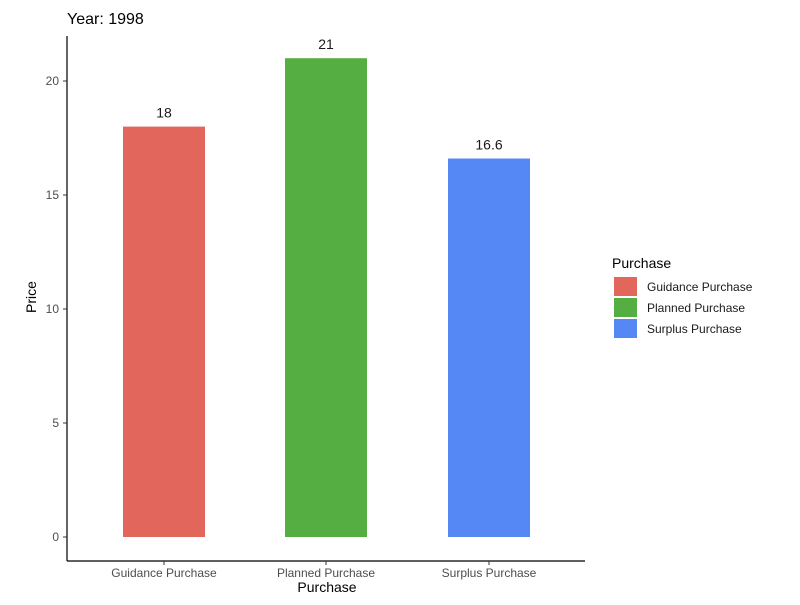 This screenshot has width=800, height=605. I want to click on y-axis: 0 5 10 15 20, so click(57, 298).